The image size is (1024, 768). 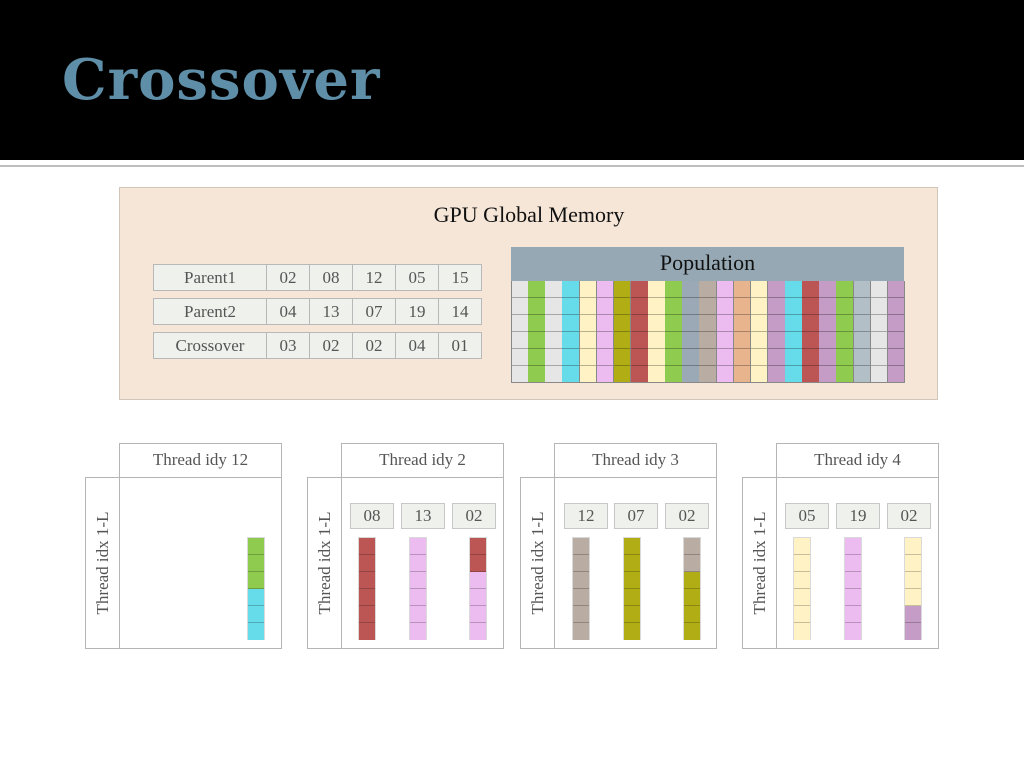 I want to click on slide-title: Crossover, so click(x=221, y=80).